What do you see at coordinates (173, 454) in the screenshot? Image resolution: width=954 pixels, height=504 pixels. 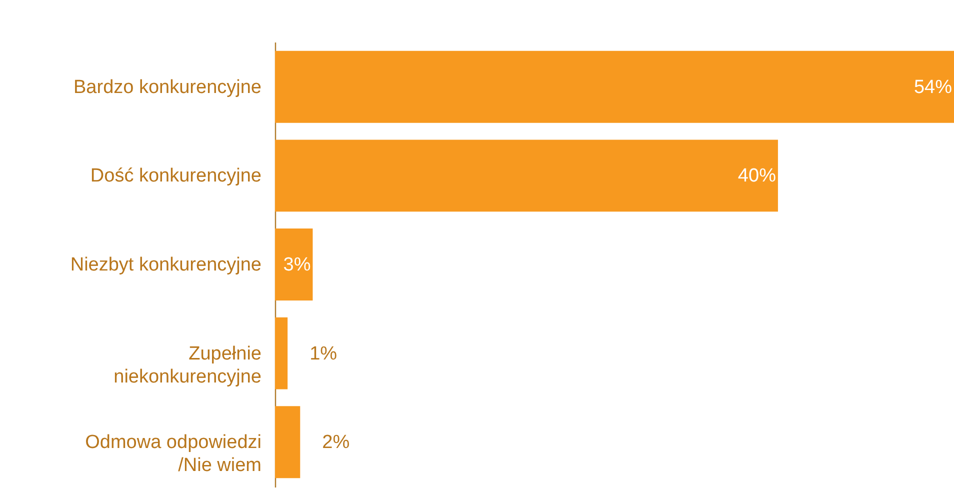 I see `y-tick-label: Odmowa odpowiedzi /Nie wiem` at bounding box center [173, 454].